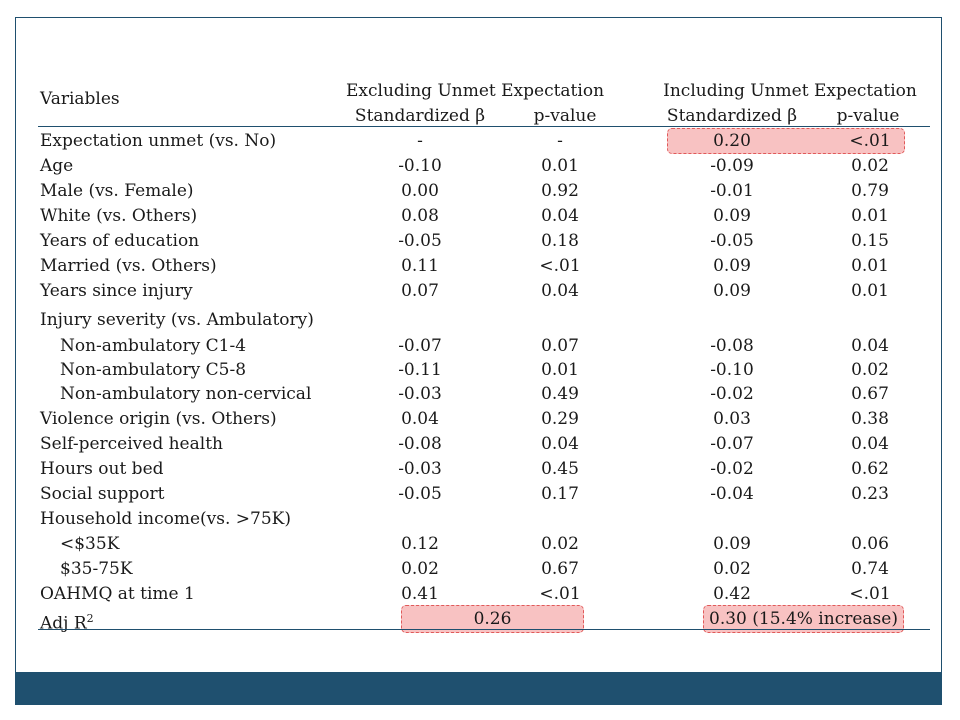 Image resolution: width=960 pixels, height=720 pixels. I want to click on adj-r2-excl-value: 0.26, so click(492, 619).